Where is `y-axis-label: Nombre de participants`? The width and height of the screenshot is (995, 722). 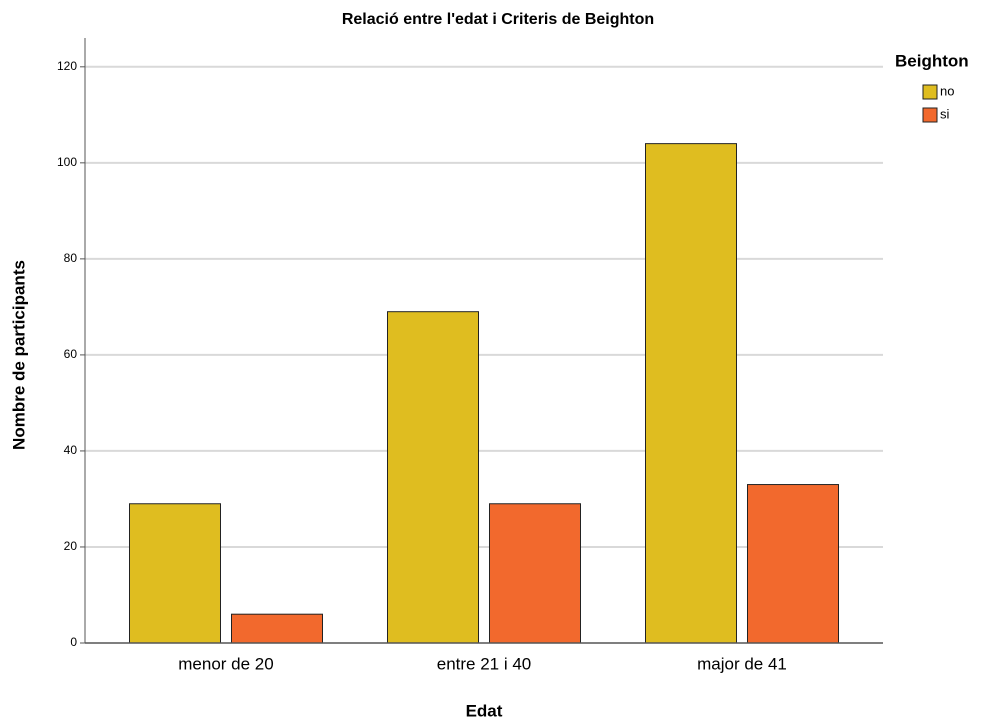 y-axis-label: Nombre de participants is located at coordinates (18, 355).